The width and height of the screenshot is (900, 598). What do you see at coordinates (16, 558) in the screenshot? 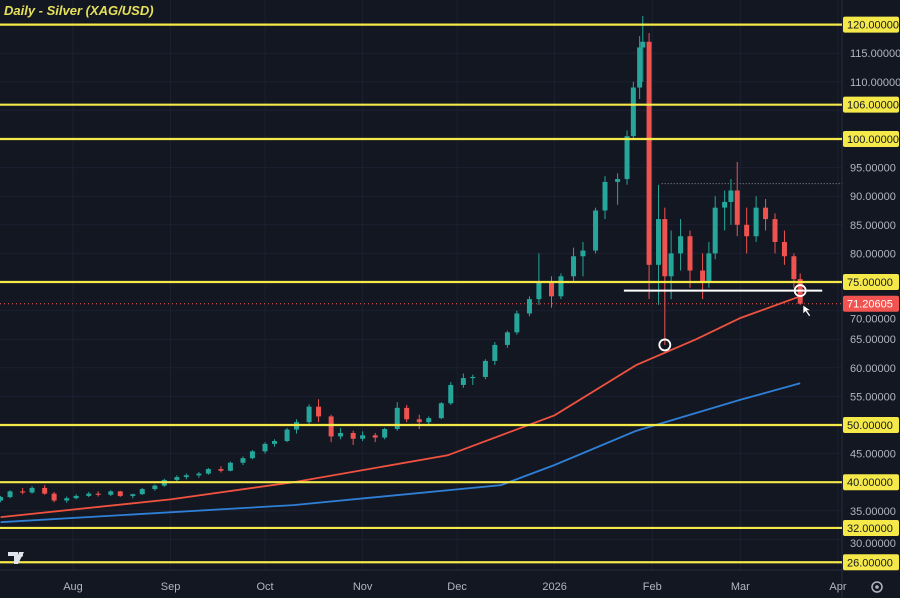
I see `tradingview-logo` at bounding box center [16, 558].